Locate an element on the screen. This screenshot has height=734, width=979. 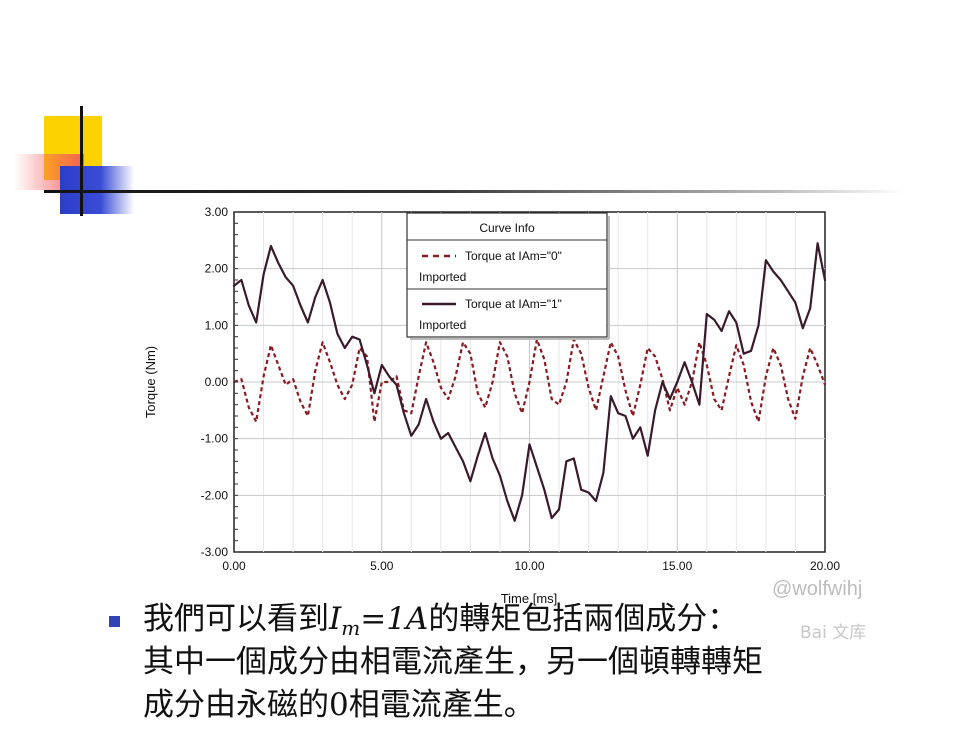
legend-title: Curve Info is located at coordinates (507, 228).